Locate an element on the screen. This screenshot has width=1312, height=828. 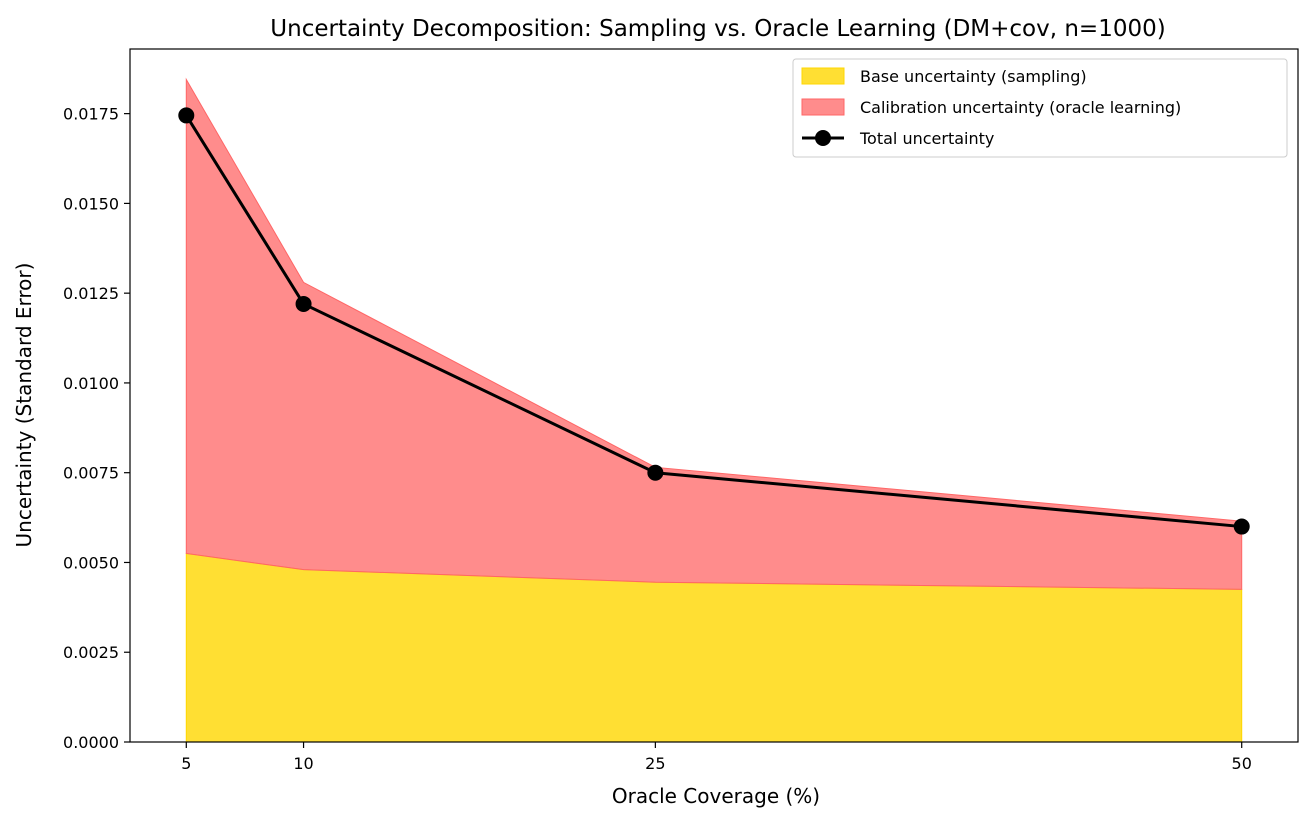
legend-box is located at coordinates (1040, 108).